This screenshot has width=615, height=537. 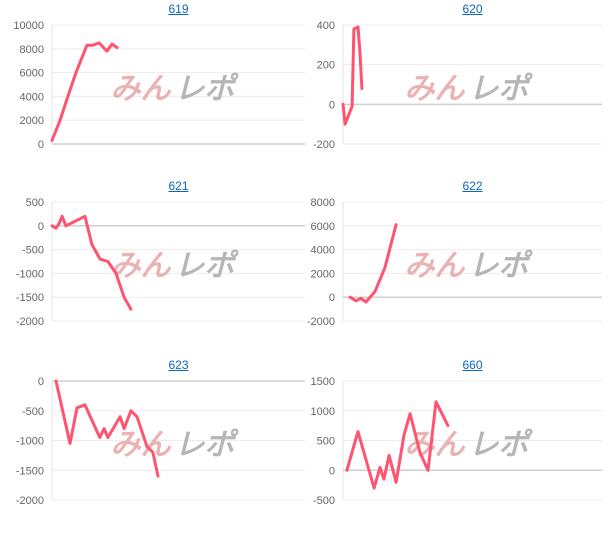 What do you see at coordinates (324, 145) in the screenshot?
I see `y-tick-label: -200` at bounding box center [324, 145].